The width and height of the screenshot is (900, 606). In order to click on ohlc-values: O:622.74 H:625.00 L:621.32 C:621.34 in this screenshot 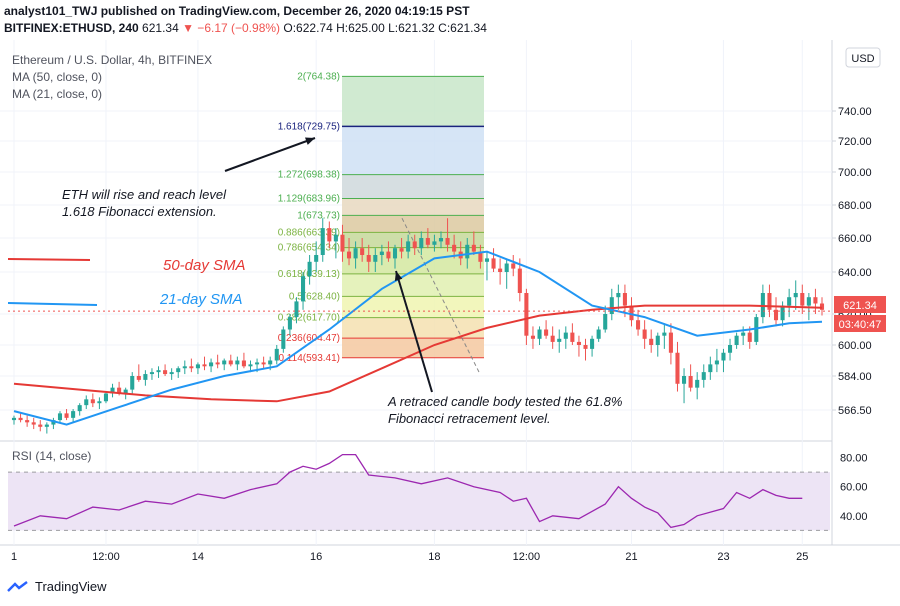, I will do `click(385, 28)`.